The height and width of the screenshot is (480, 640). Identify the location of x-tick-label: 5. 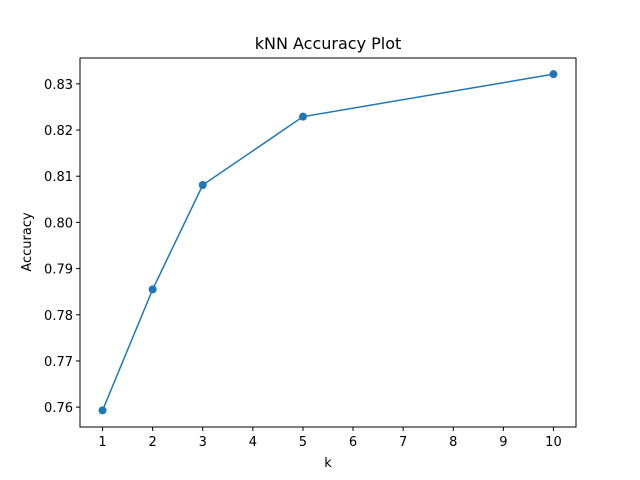
(303, 442).